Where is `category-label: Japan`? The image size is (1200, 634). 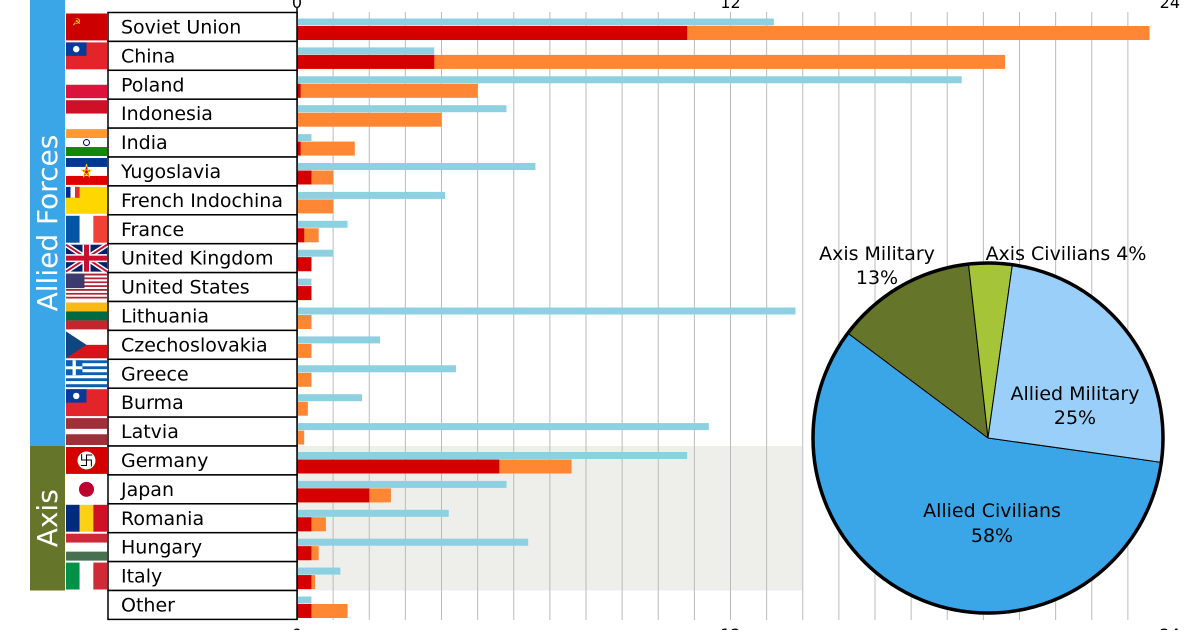 category-label: Japan is located at coordinates (147, 490).